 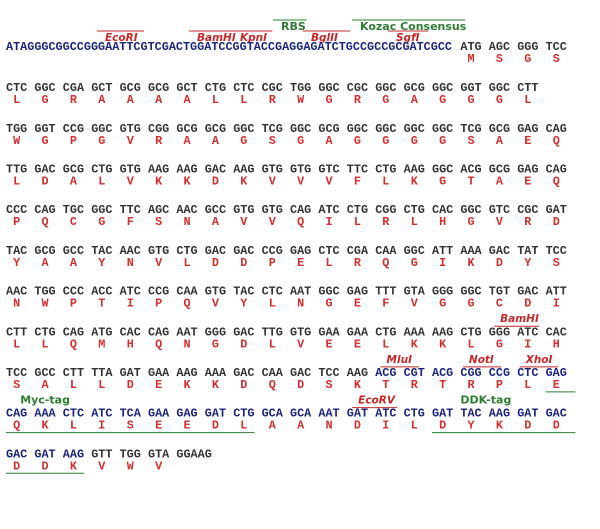 What do you see at coordinates (329, 222) in the screenshot?
I see `amino-acid: I` at bounding box center [329, 222].